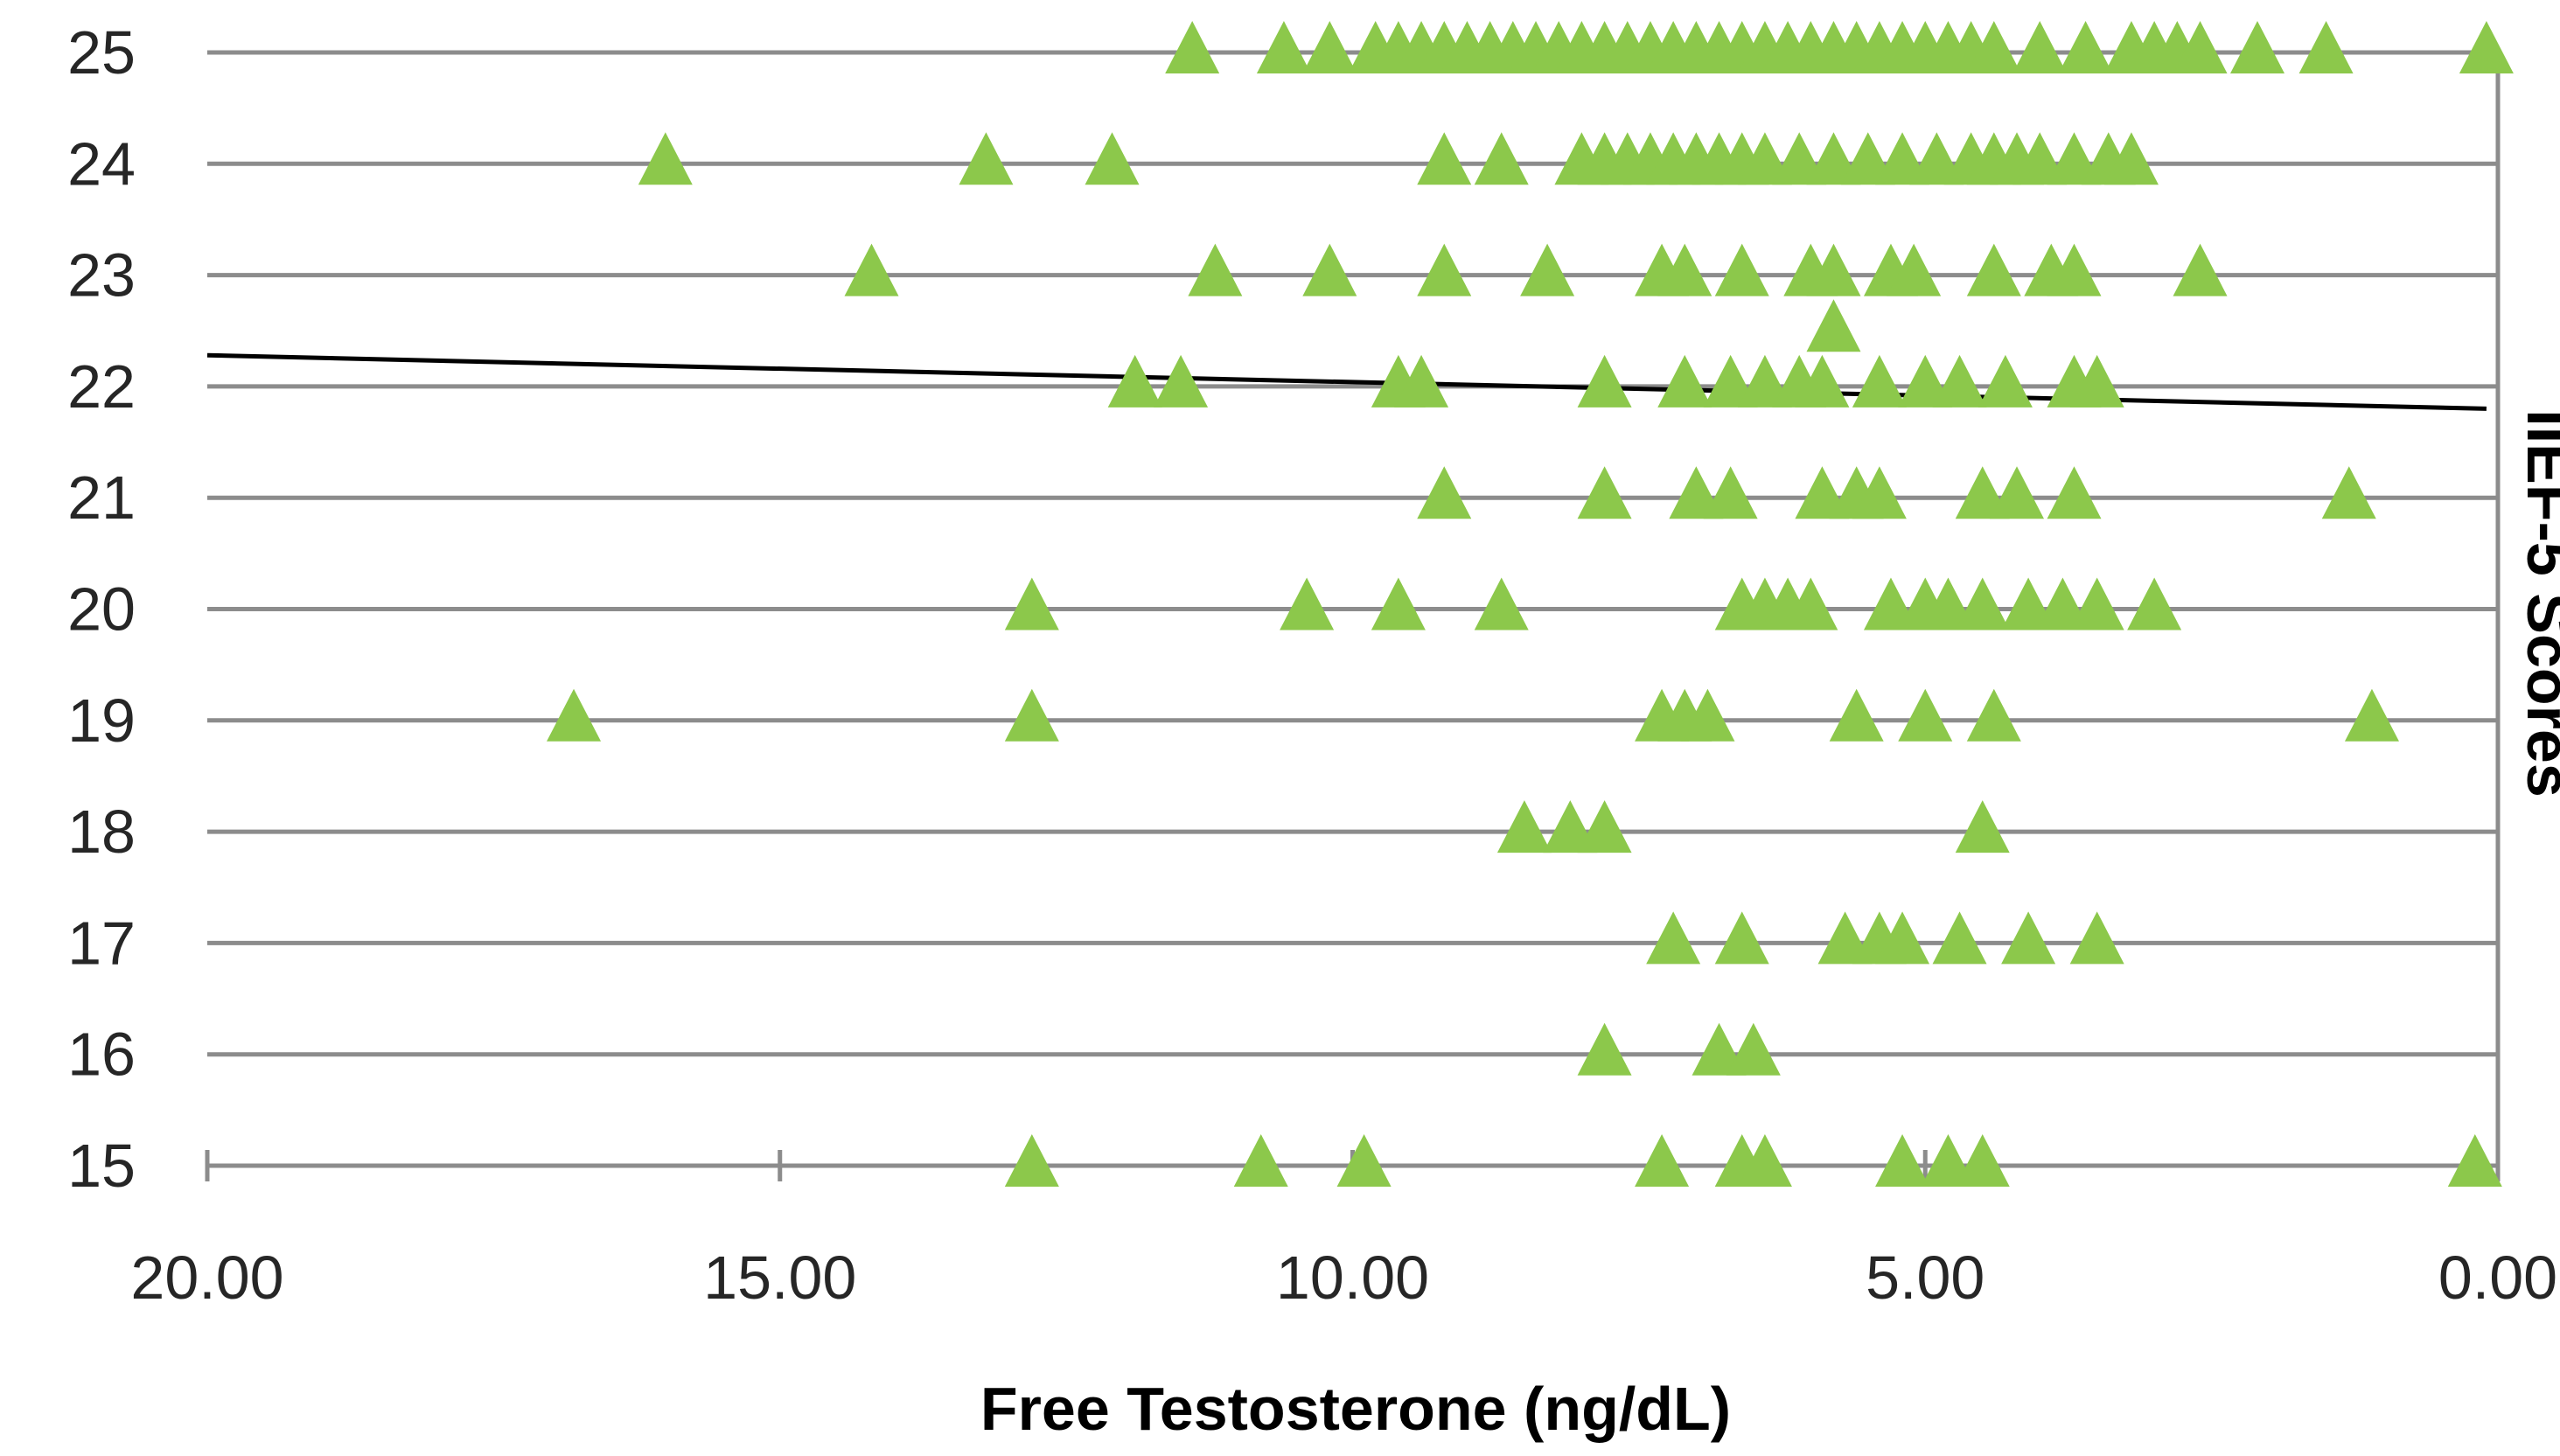 The image size is (2560, 1456). I want to click on x-tick-label-2: 10.00, so click(1352, 1278).